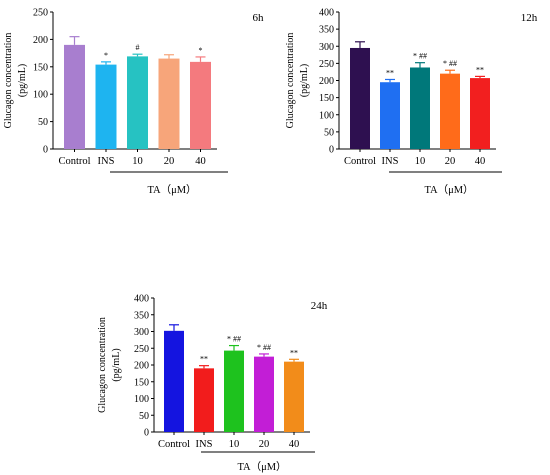 The image size is (550, 475). I want to click on panel-time-label: 12h, so click(529, 18).